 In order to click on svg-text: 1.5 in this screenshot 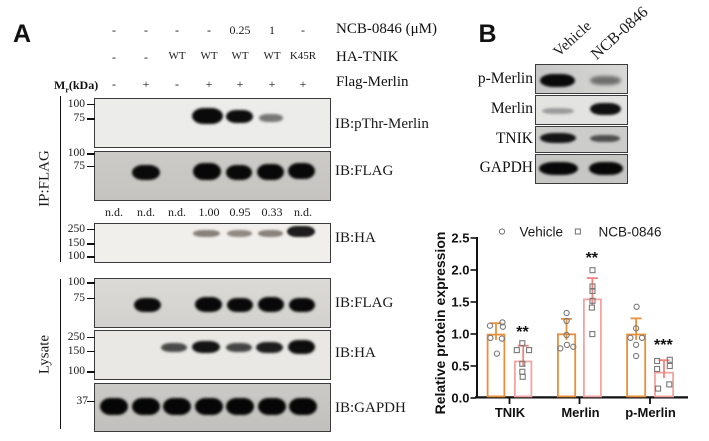, I will do `click(460, 302)`.